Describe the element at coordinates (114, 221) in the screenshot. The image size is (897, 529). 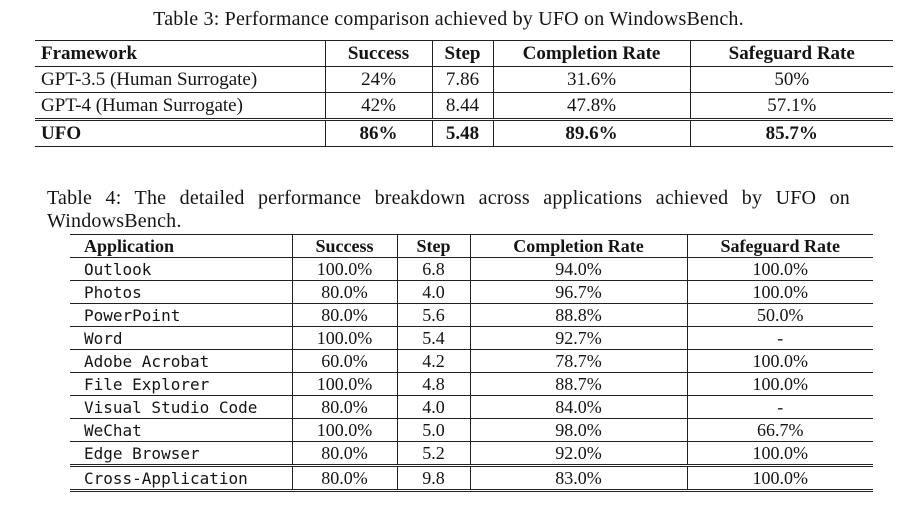
I see `table4-caption-line2: WindowsBench.` at that location.